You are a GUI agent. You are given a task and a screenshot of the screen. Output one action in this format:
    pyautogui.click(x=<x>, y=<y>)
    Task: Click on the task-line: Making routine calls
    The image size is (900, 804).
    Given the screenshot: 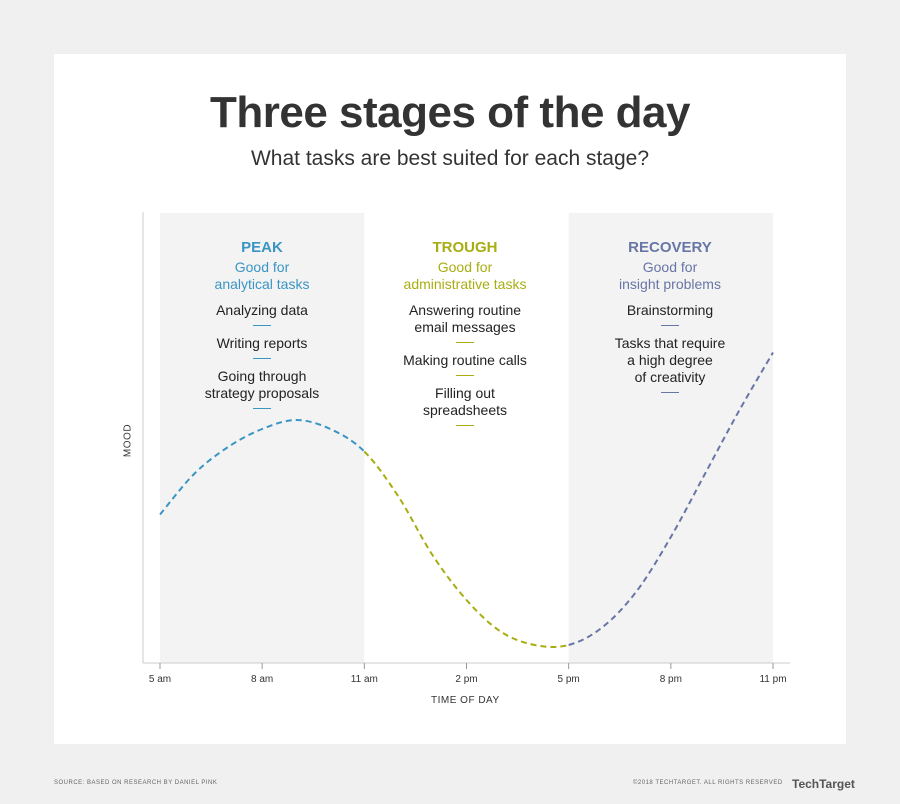 What is the action you would take?
    pyautogui.click(x=465, y=360)
    